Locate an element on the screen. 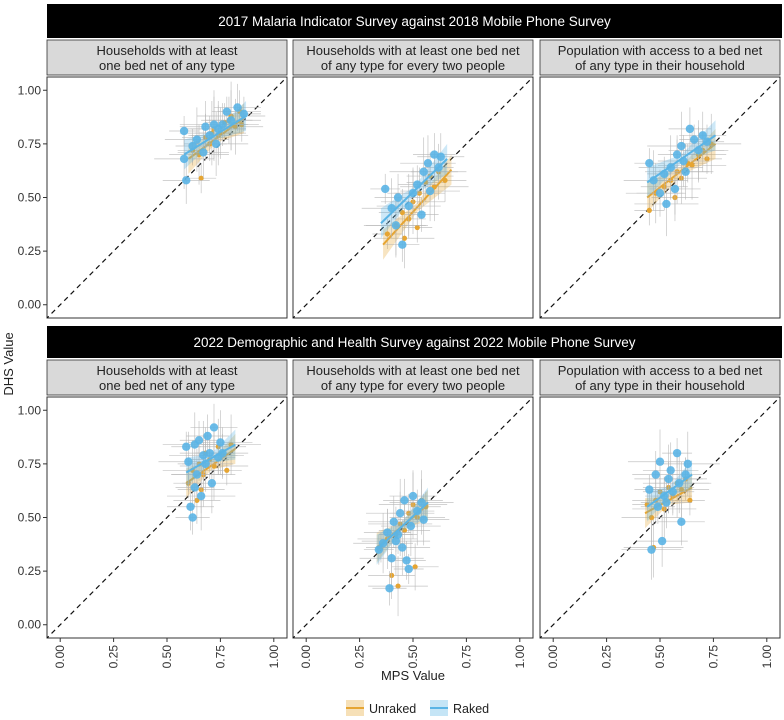  plot-area is located at coordinates (167, 517).